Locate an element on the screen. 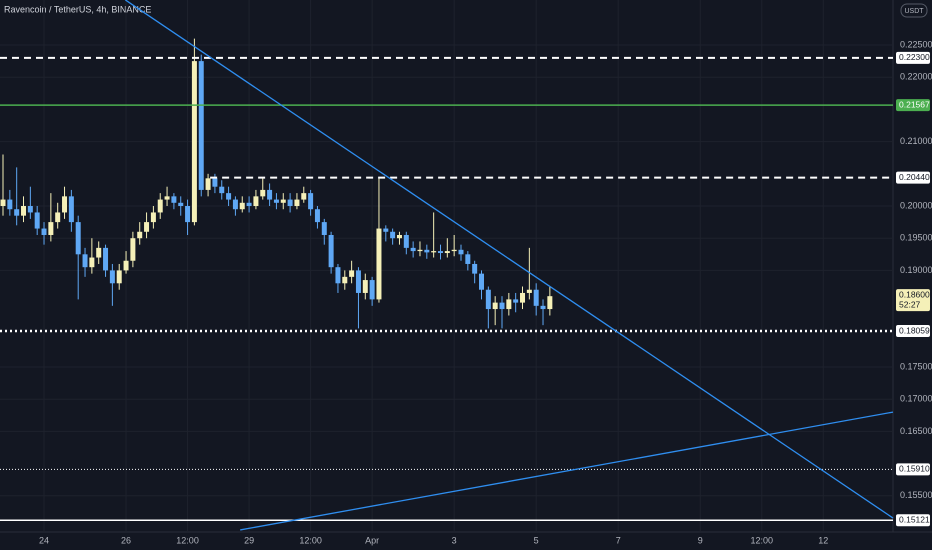 This screenshot has width=932, height=550. currency: USDT is located at coordinates (914, 11).